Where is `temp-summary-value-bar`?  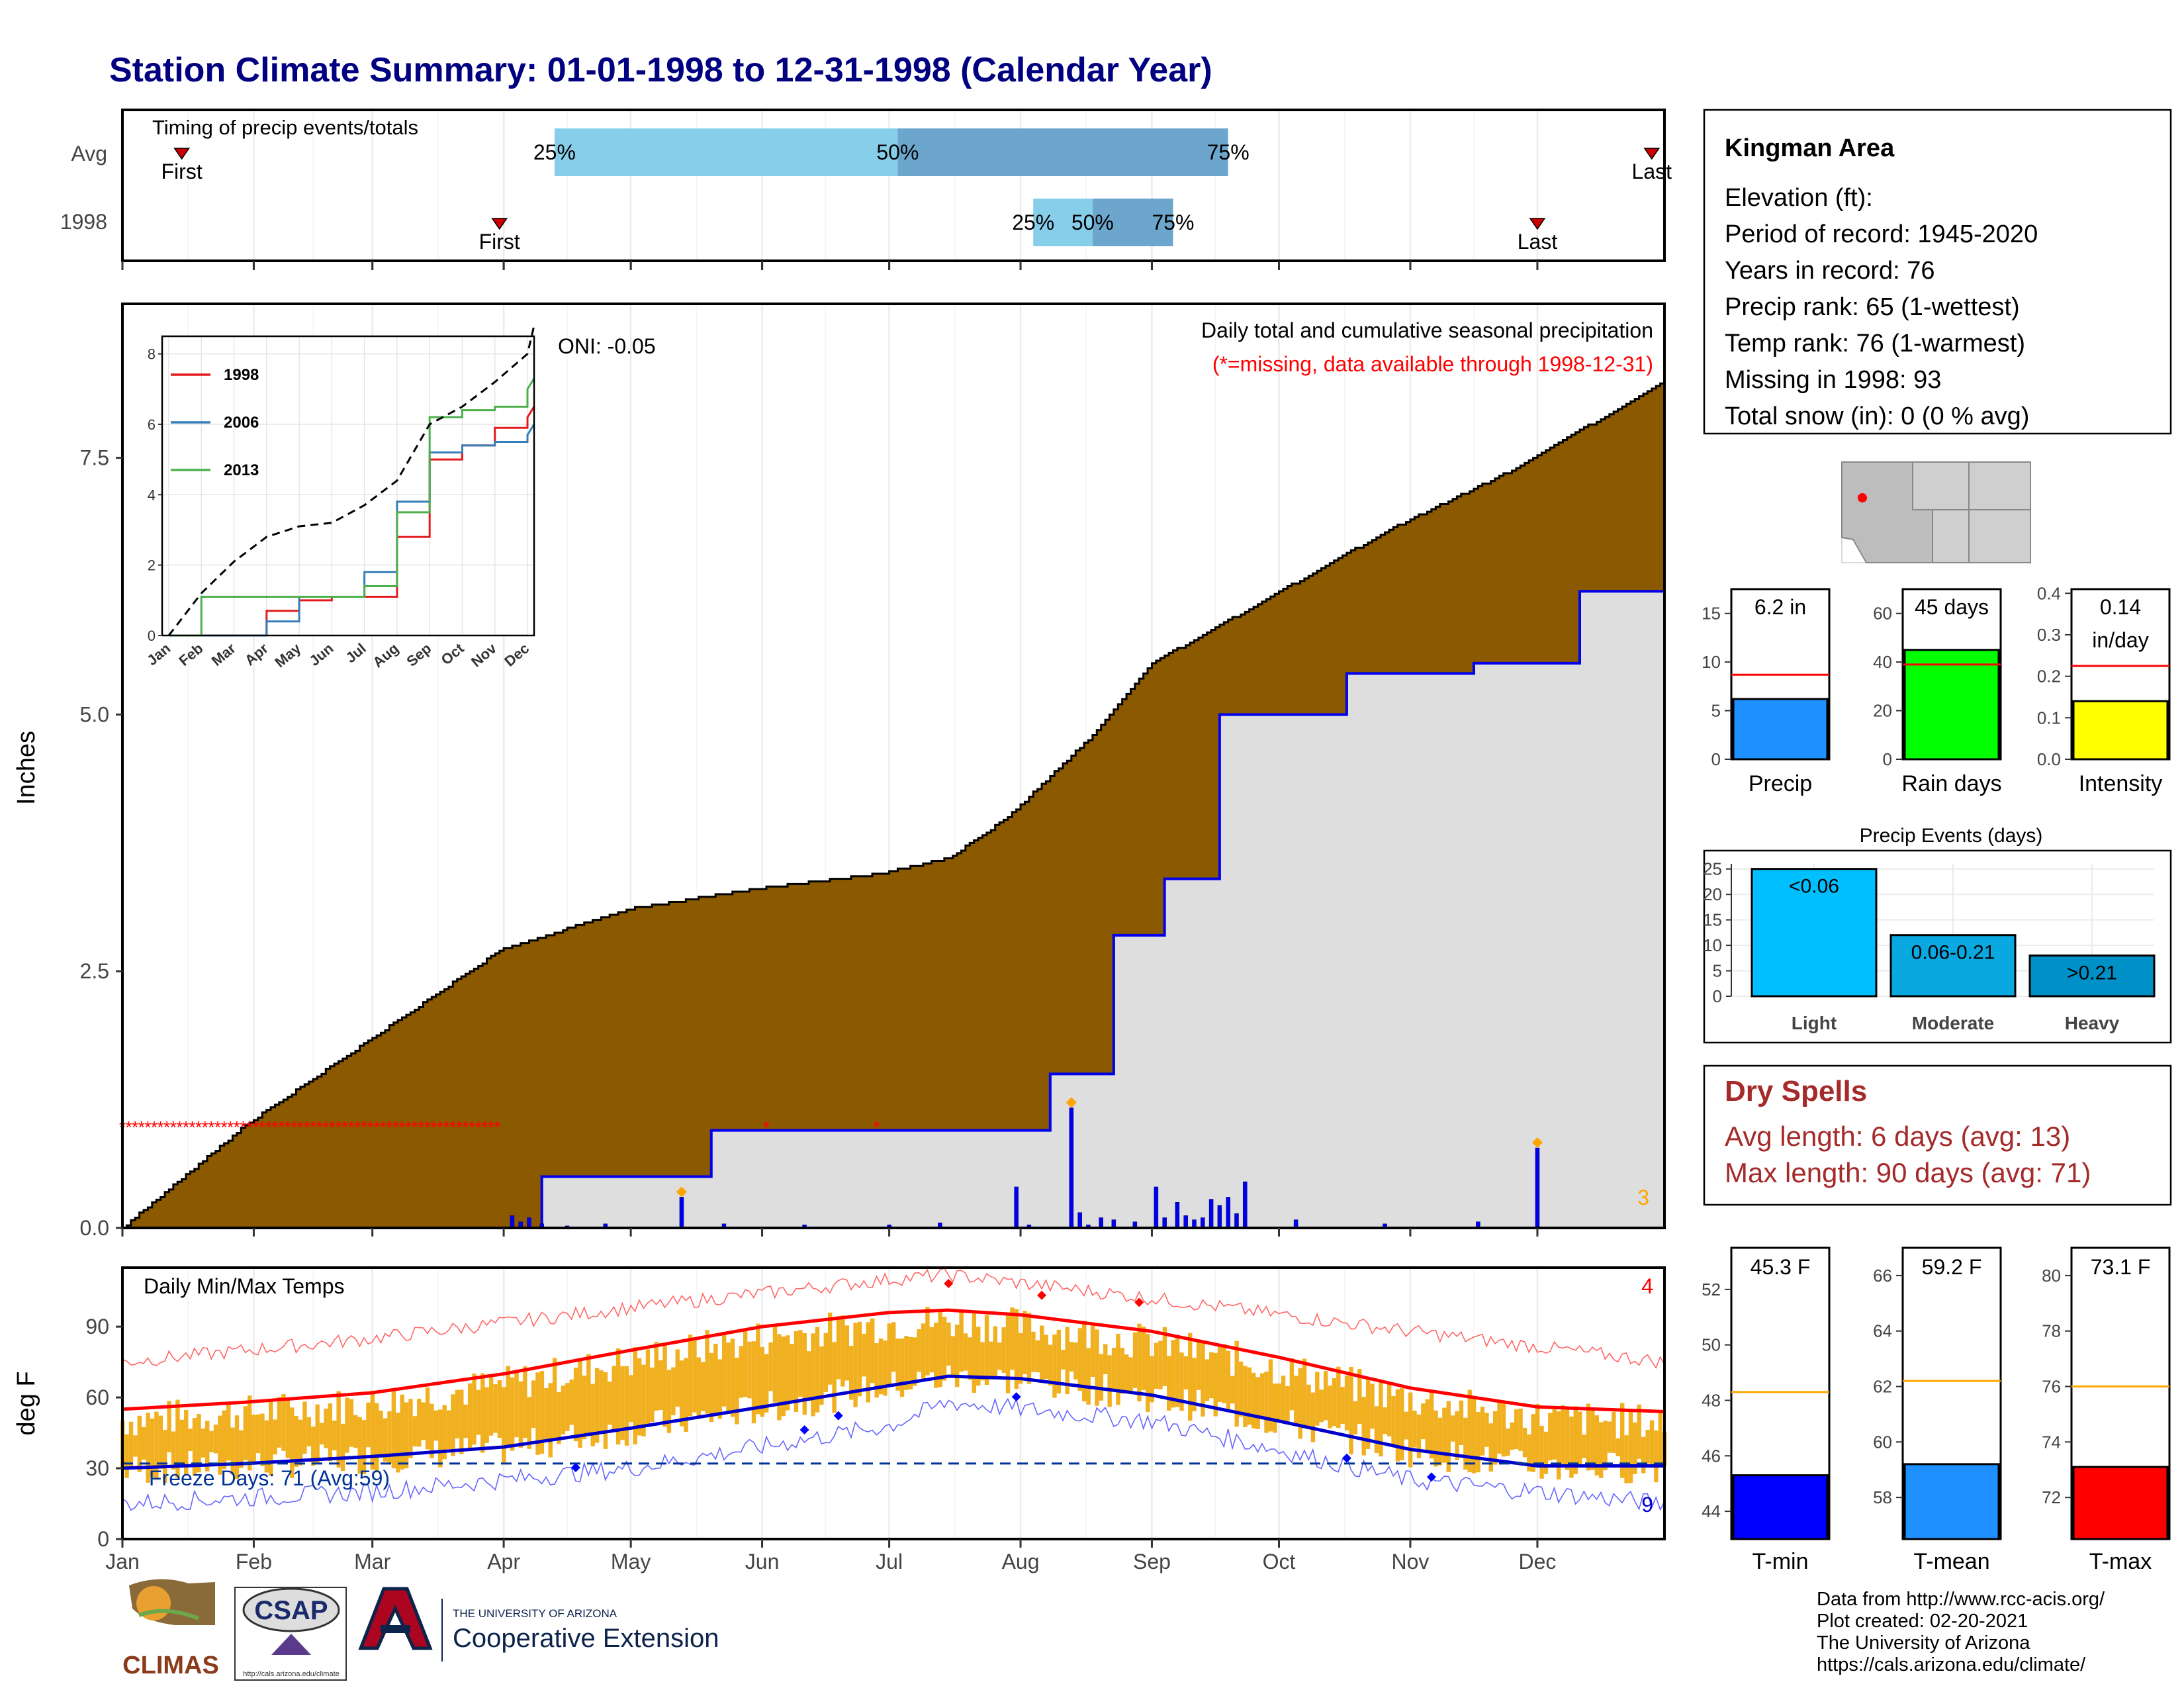
temp-summary-value-bar is located at coordinates (1951, 1501).